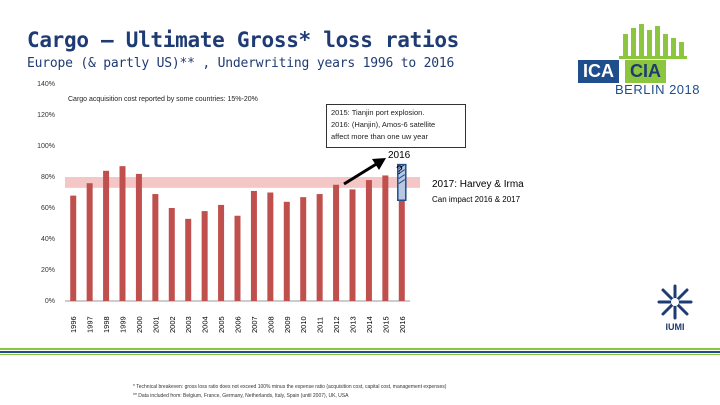  I want to click on x-tick-label-2005: 2005, so click(221, 324).